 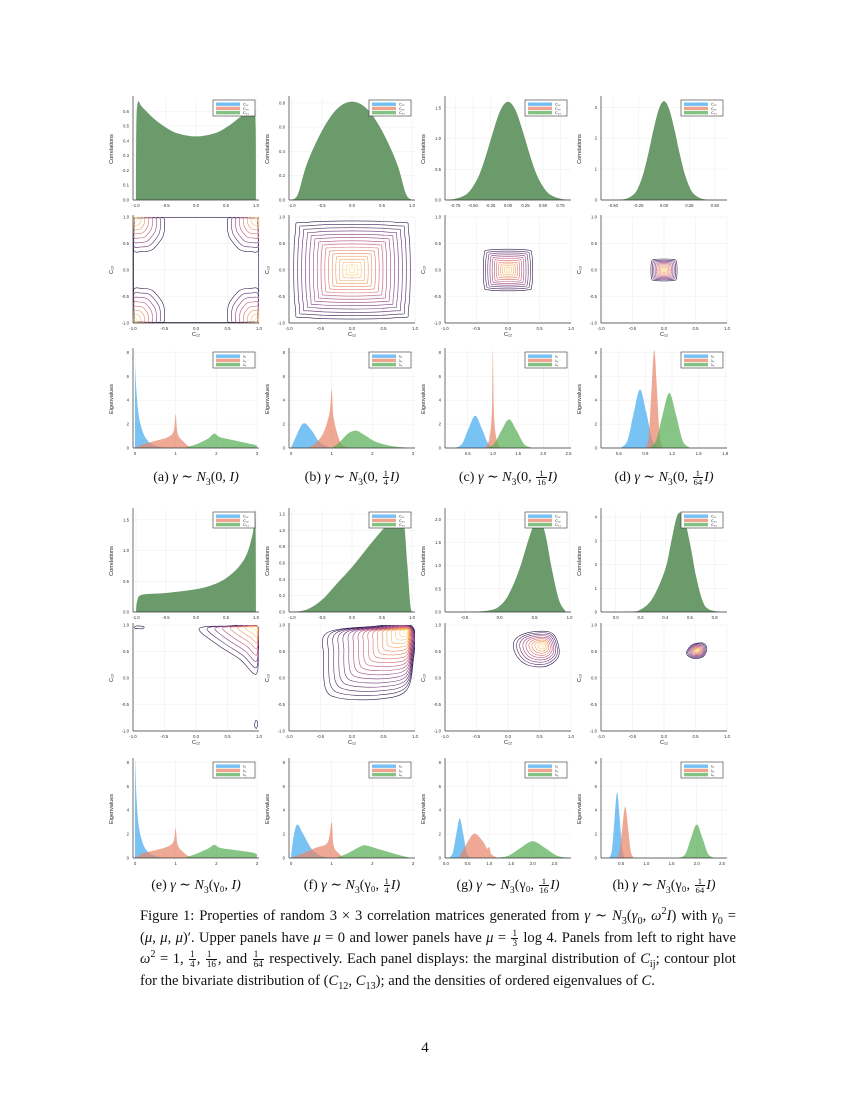 What do you see at coordinates (596, 762) in the screenshot?
I see `y-tick-label: 8` at bounding box center [596, 762].